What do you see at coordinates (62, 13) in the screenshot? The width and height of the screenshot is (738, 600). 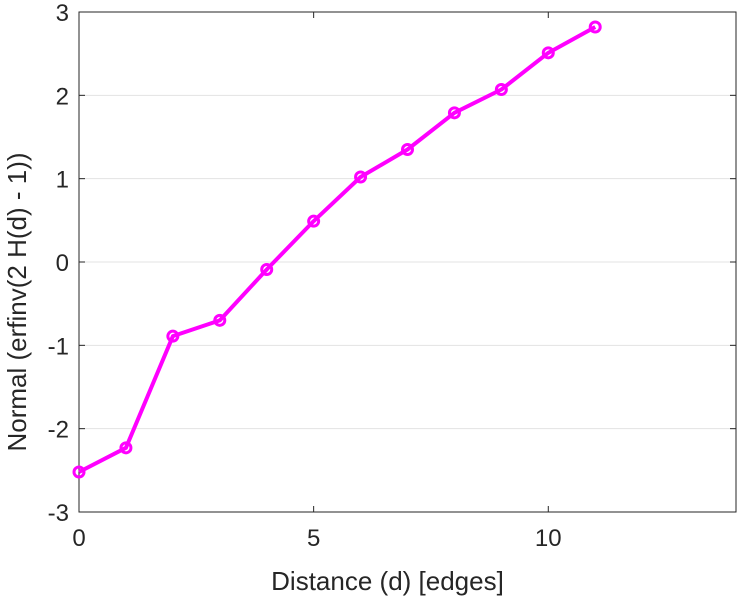 I see `y-tick-label: 3` at bounding box center [62, 13].